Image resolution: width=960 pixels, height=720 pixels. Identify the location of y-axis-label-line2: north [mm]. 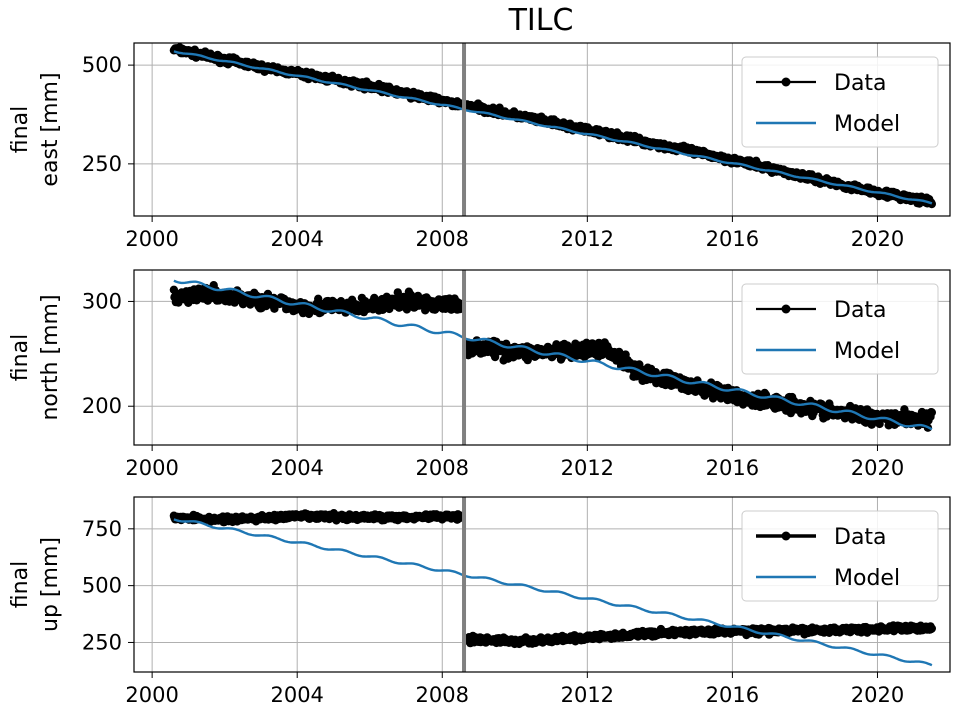
(50, 357).